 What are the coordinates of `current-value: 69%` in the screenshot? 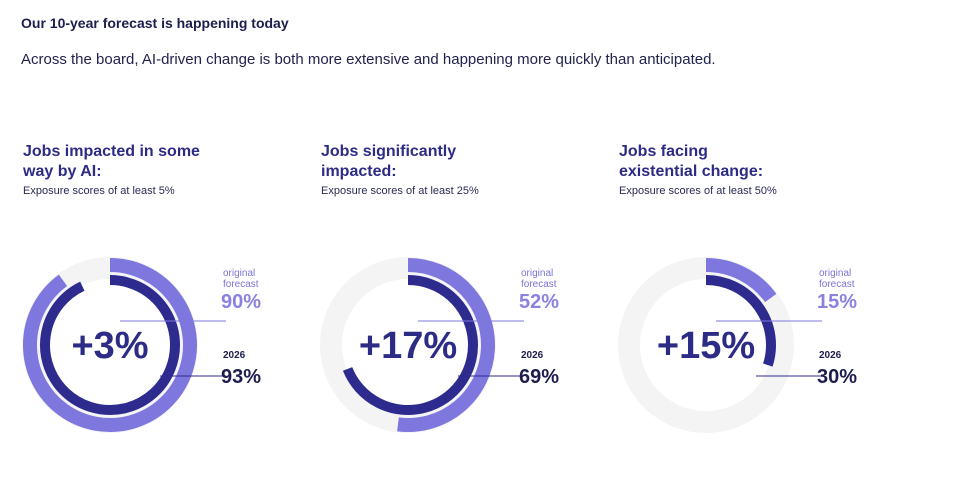 It's located at (539, 377).